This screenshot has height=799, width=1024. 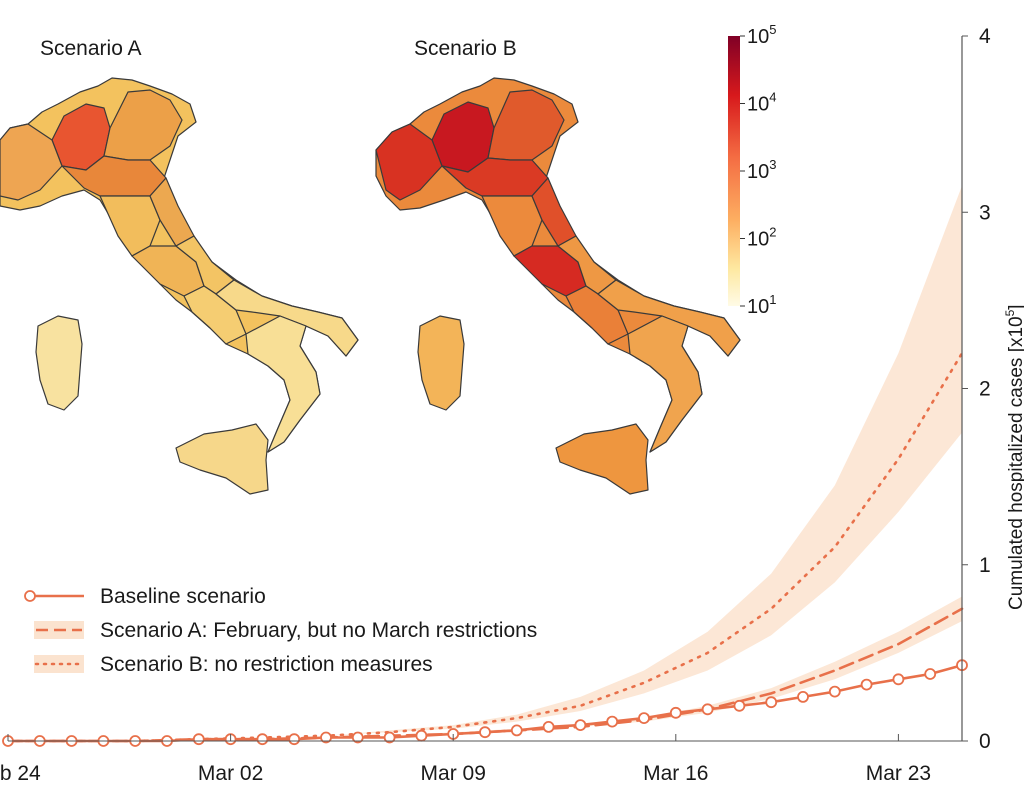 I want to click on region-apulia-b, so click(x=669, y=318).